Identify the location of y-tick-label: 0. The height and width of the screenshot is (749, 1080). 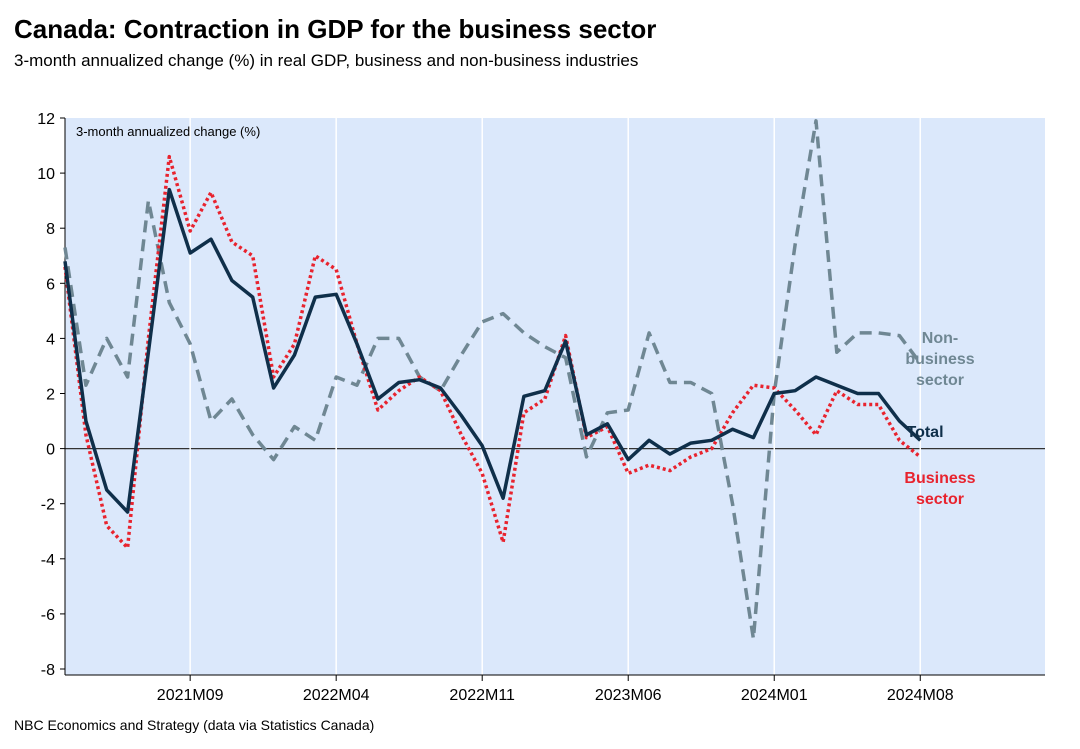
(50, 450).